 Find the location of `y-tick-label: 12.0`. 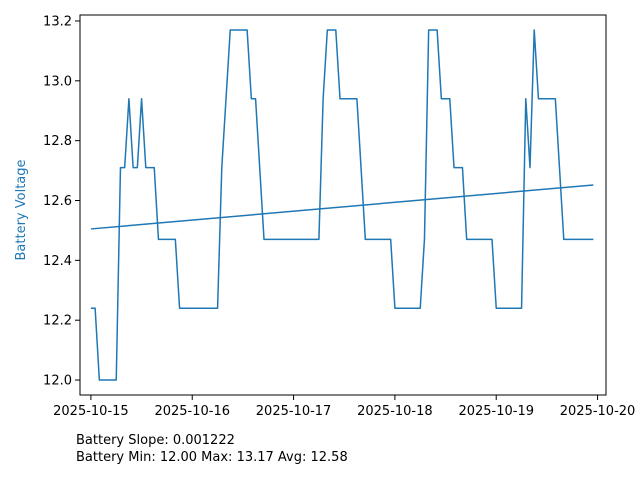

y-tick-label: 12.0 is located at coordinates (57, 381).